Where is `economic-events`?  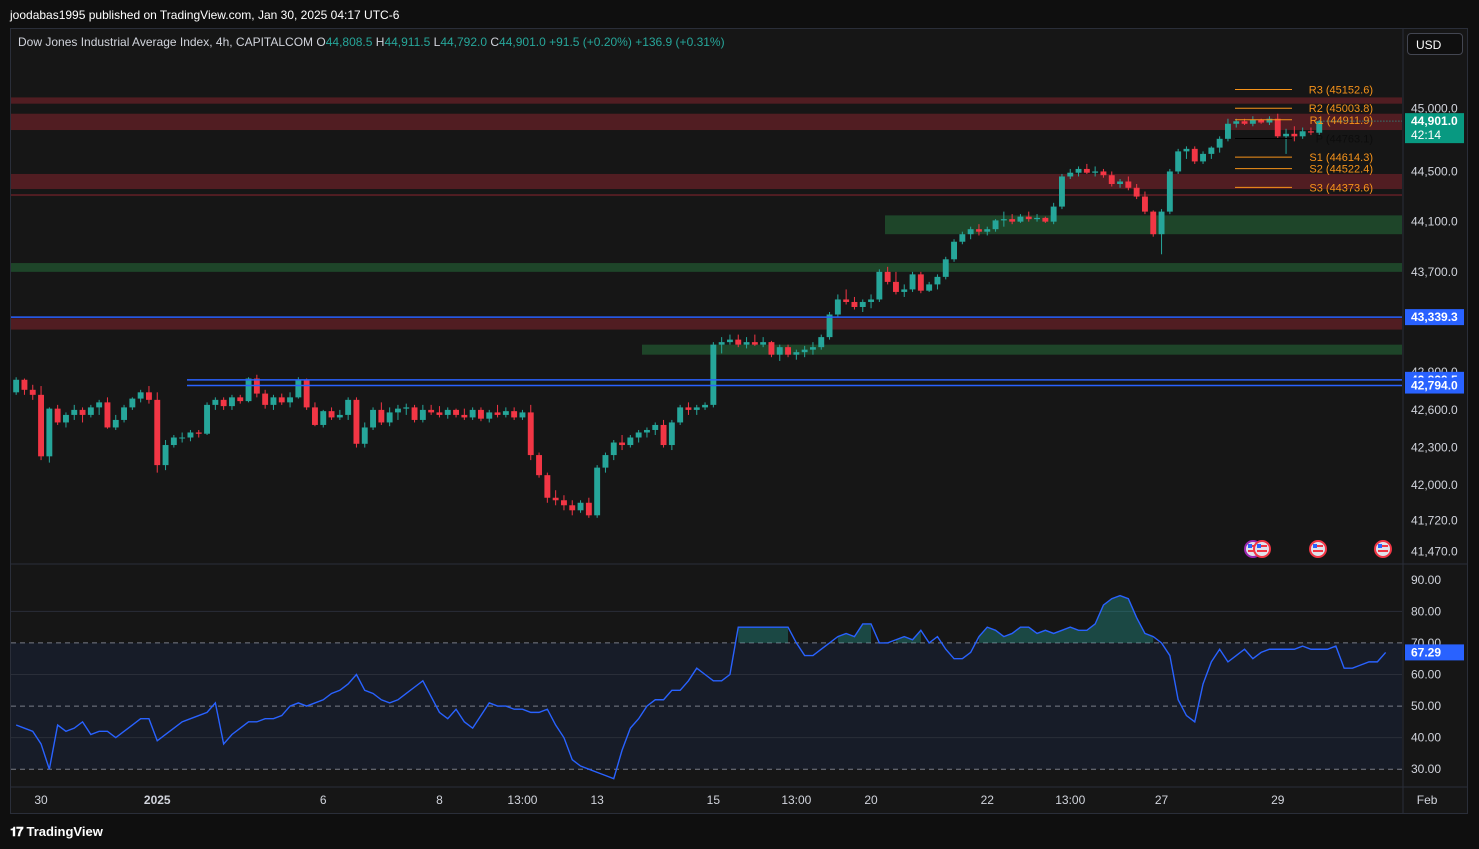
economic-events is located at coordinates (1318, 549).